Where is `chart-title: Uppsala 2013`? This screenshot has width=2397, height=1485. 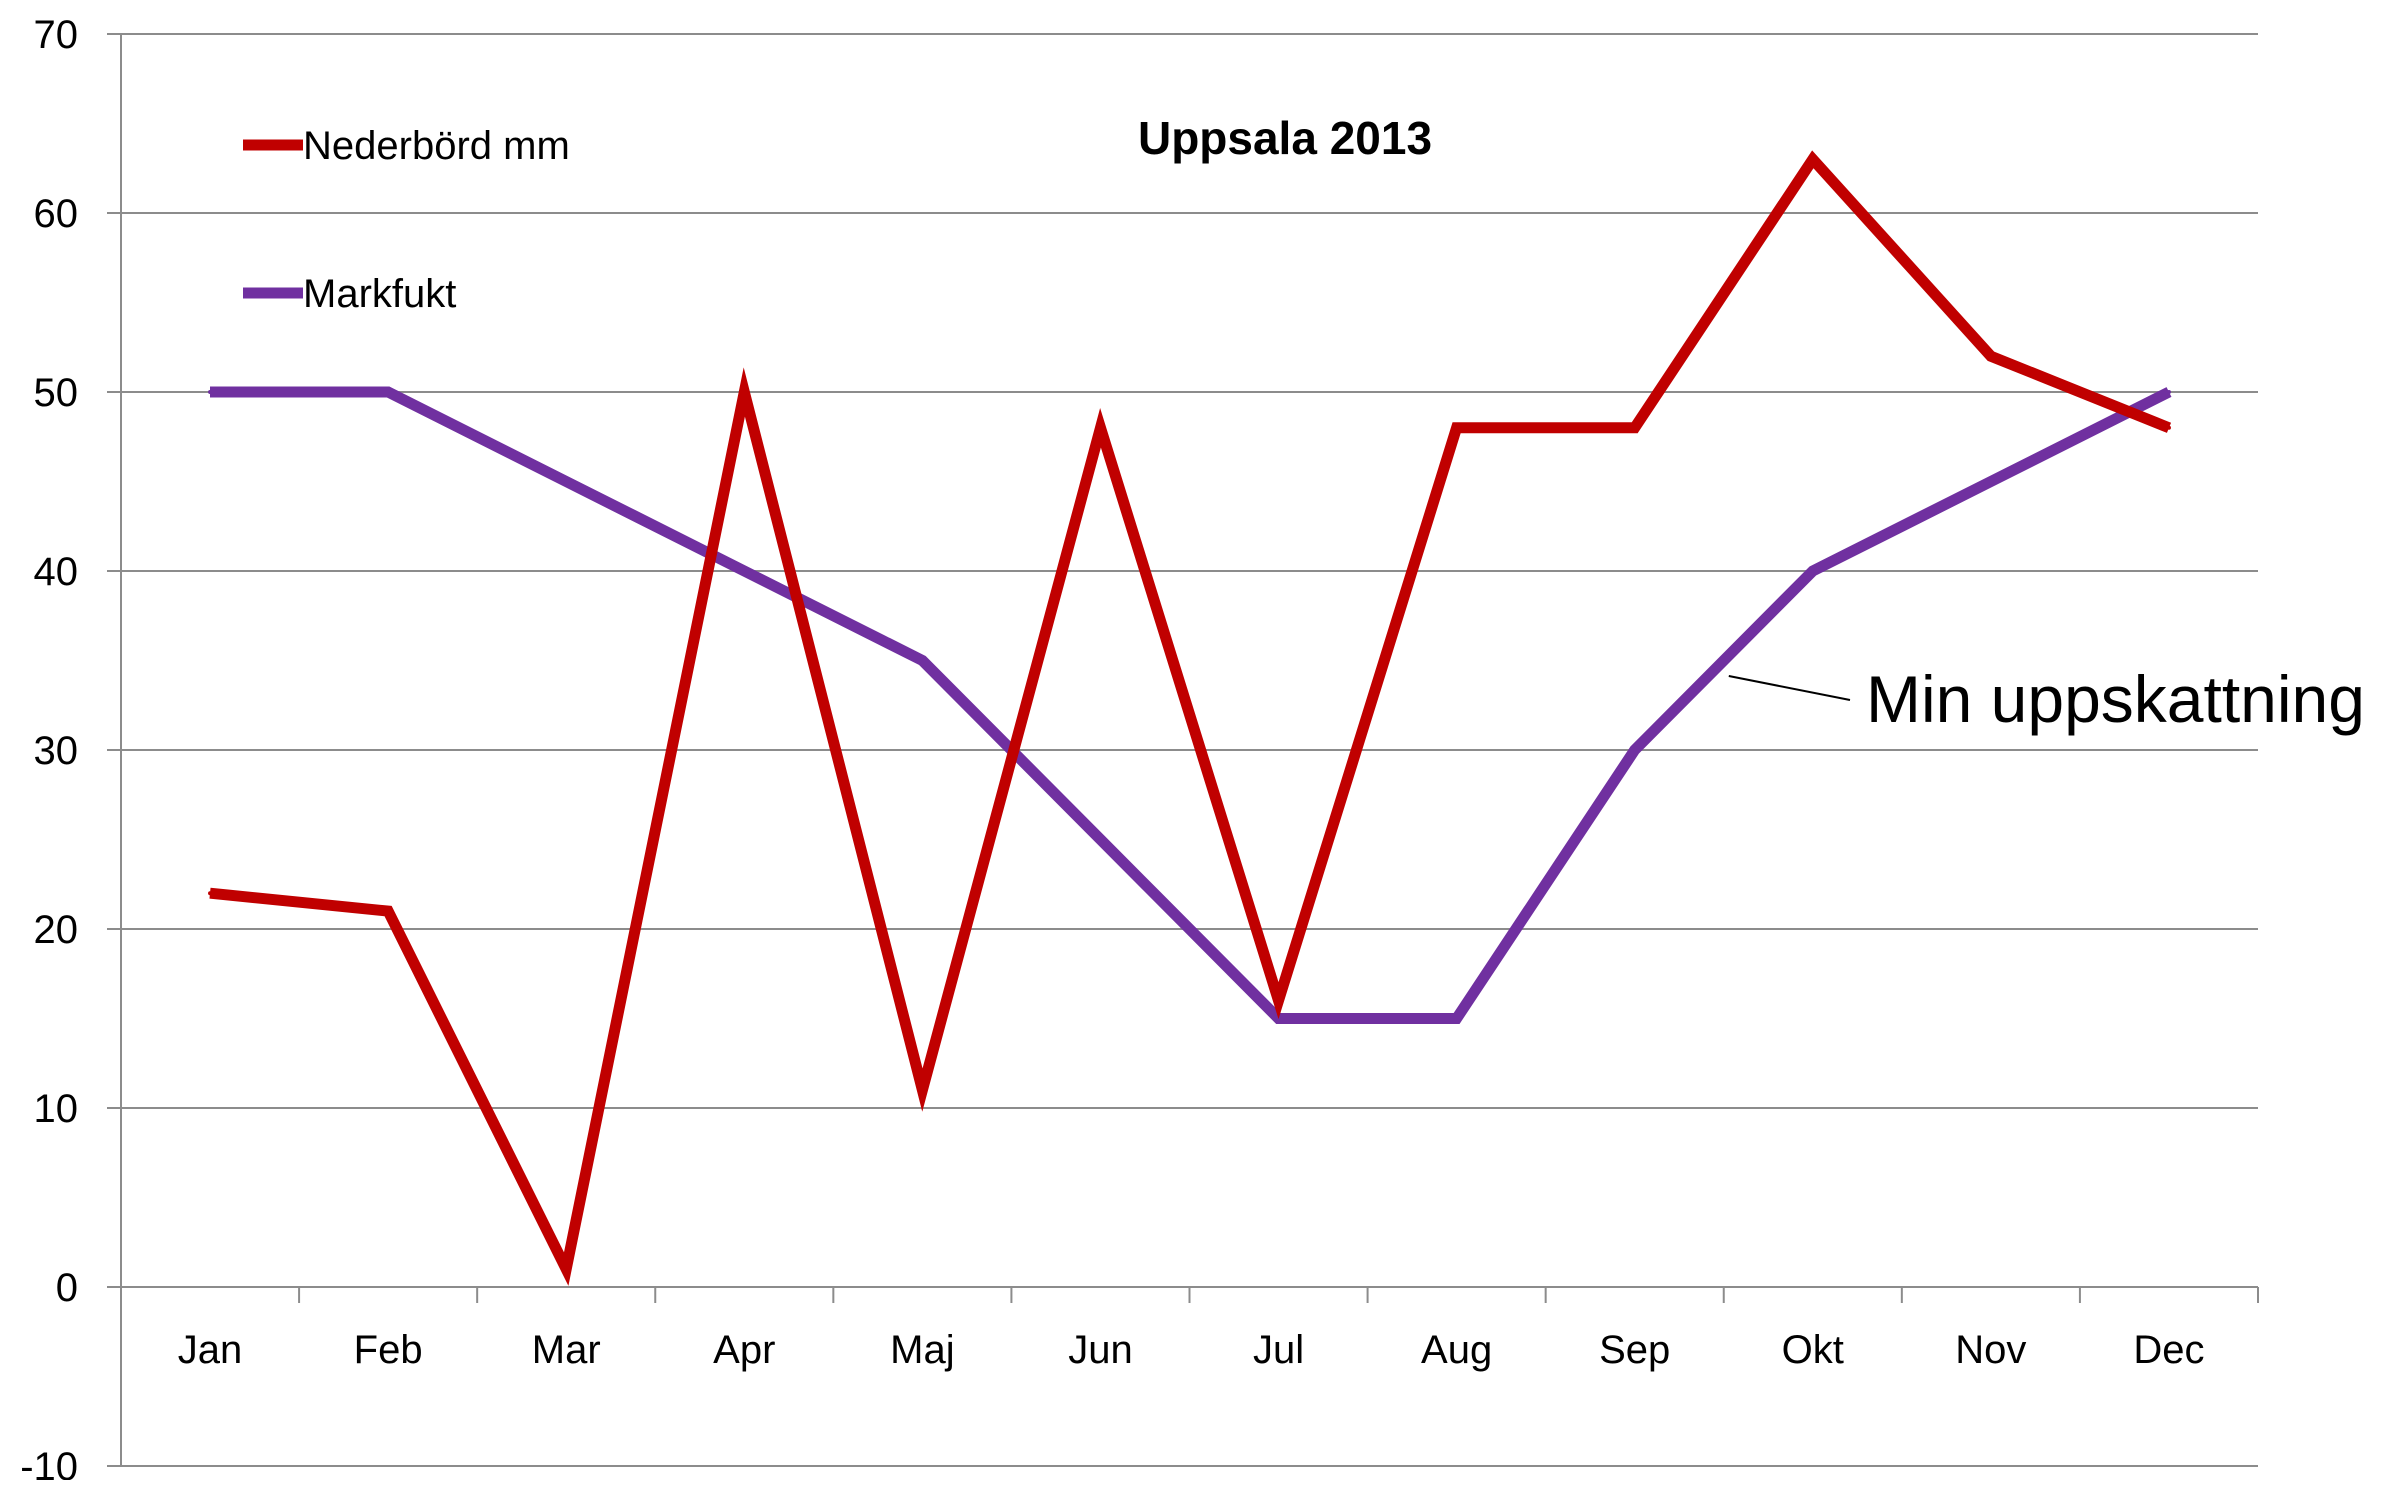
chart-title: Uppsala 2013 is located at coordinates (1285, 138).